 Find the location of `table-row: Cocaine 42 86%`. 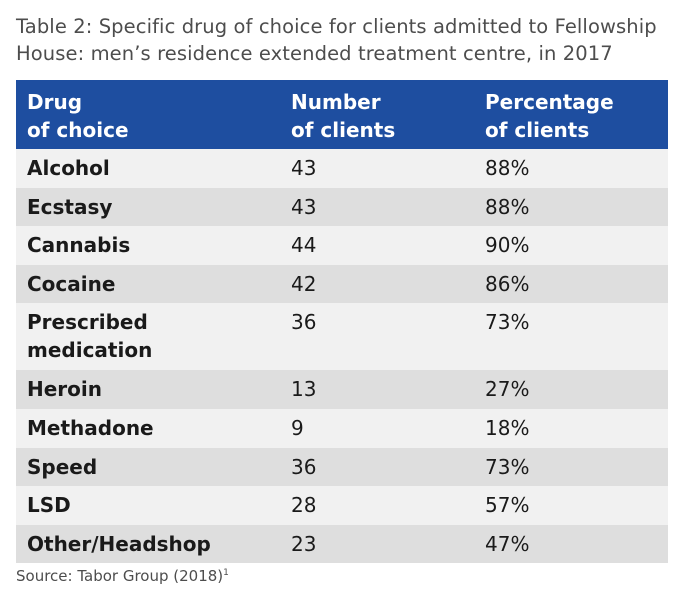

table-row: Cocaine 42 86% is located at coordinates (342, 284).